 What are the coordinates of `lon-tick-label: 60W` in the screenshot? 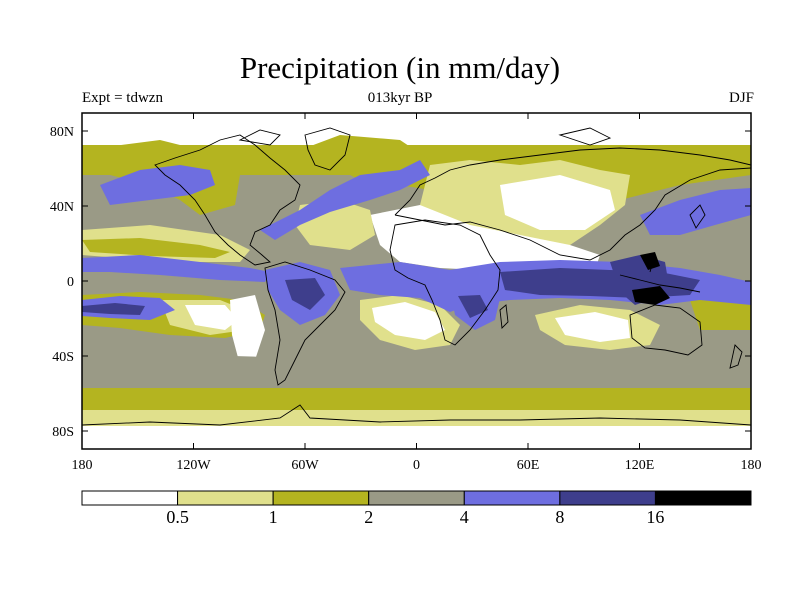 It's located at (305, 465).